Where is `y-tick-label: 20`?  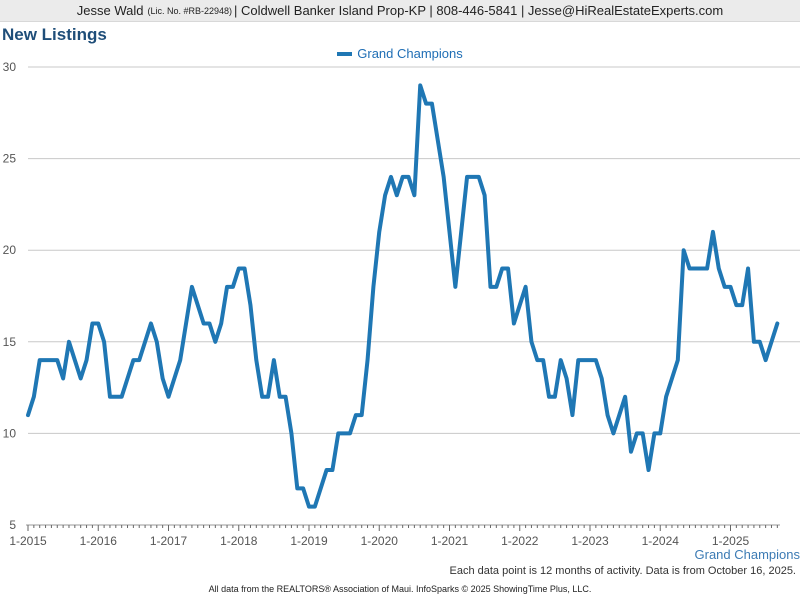 y-tick-label: 20 is located at coordinates (10, 250).